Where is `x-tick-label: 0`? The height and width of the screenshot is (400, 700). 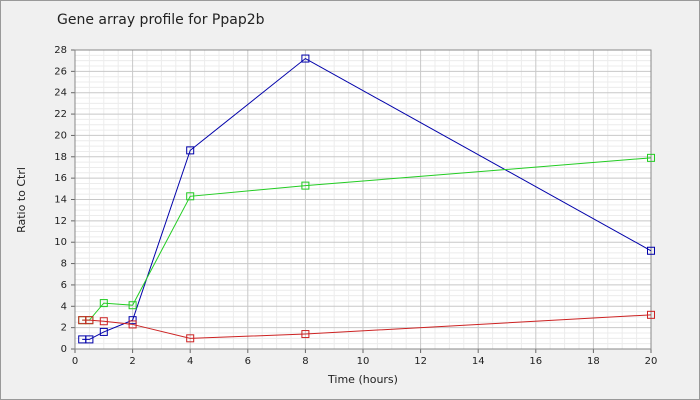 x-tick-label: 0 is located at coordinates (75, 361).